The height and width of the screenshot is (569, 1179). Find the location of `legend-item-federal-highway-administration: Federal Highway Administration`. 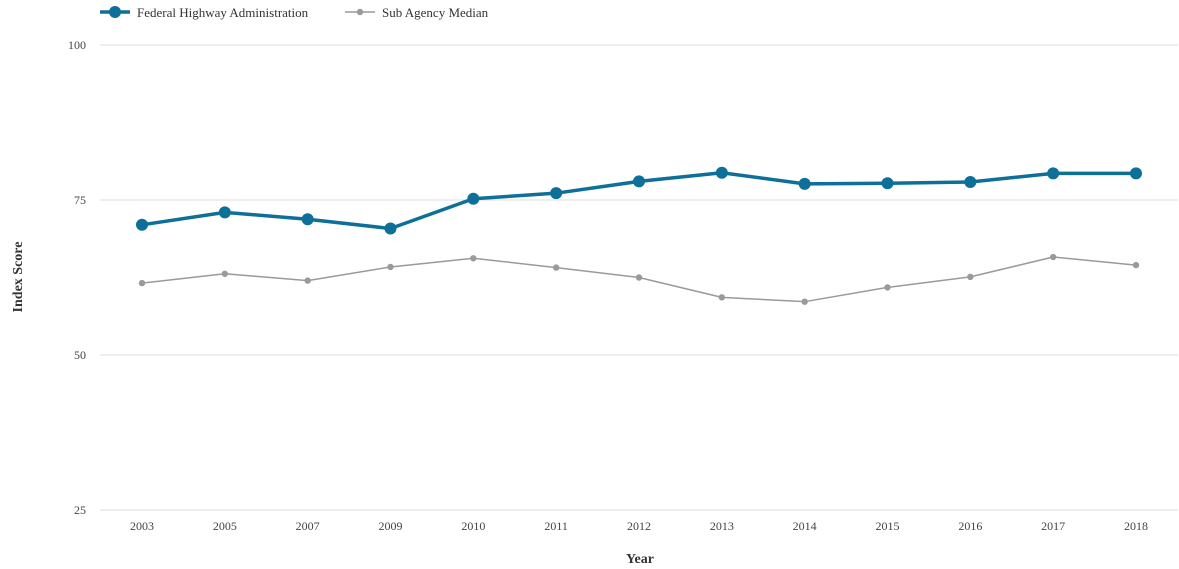

legend-item-federal-highway-administration: Federal Highway Administration is located at coordinates (204, 12).